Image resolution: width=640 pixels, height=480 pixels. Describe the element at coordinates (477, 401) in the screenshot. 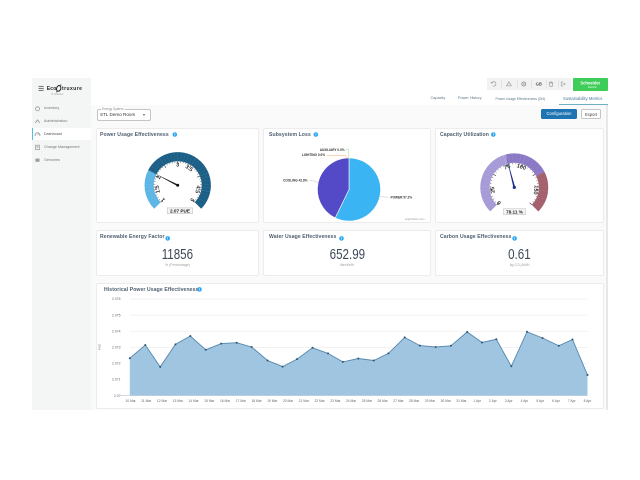

I see `svg-text: 1 Apr` at that location.